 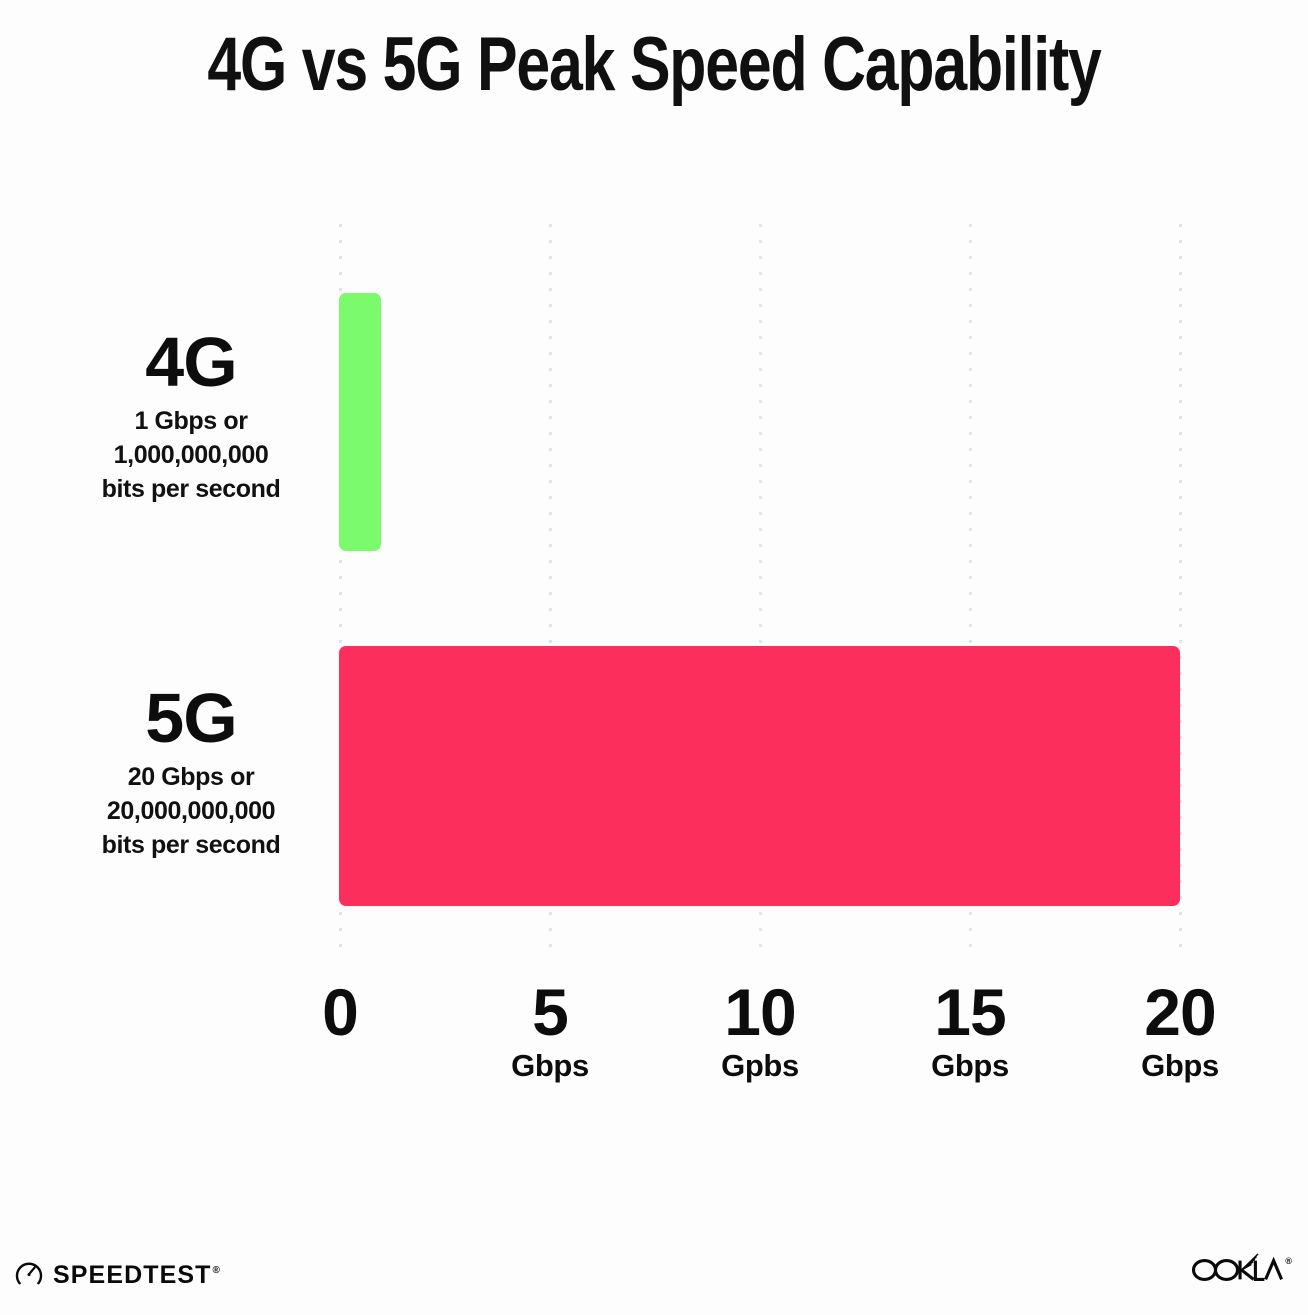 I want to click on x-tick-10-unit: Gpbs, so click(x=760, y=1065).